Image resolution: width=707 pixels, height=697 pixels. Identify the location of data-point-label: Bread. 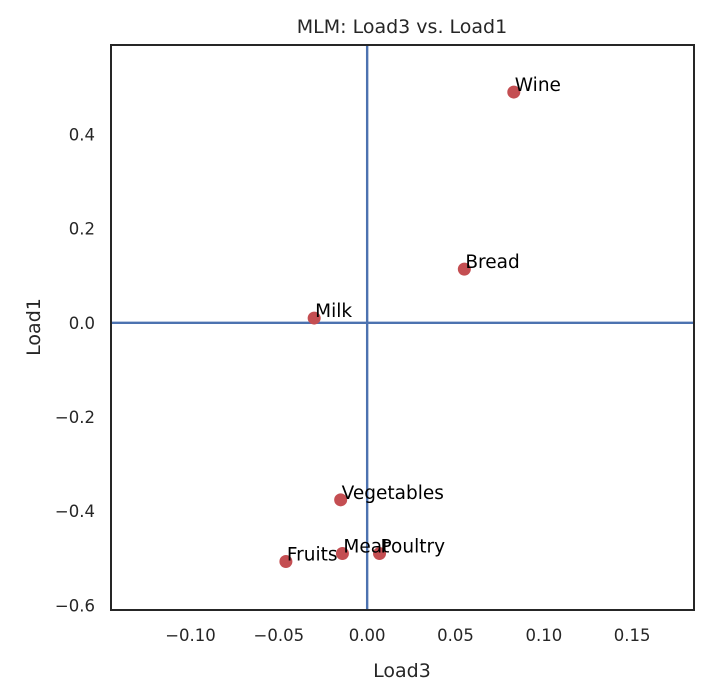
(492, 262).